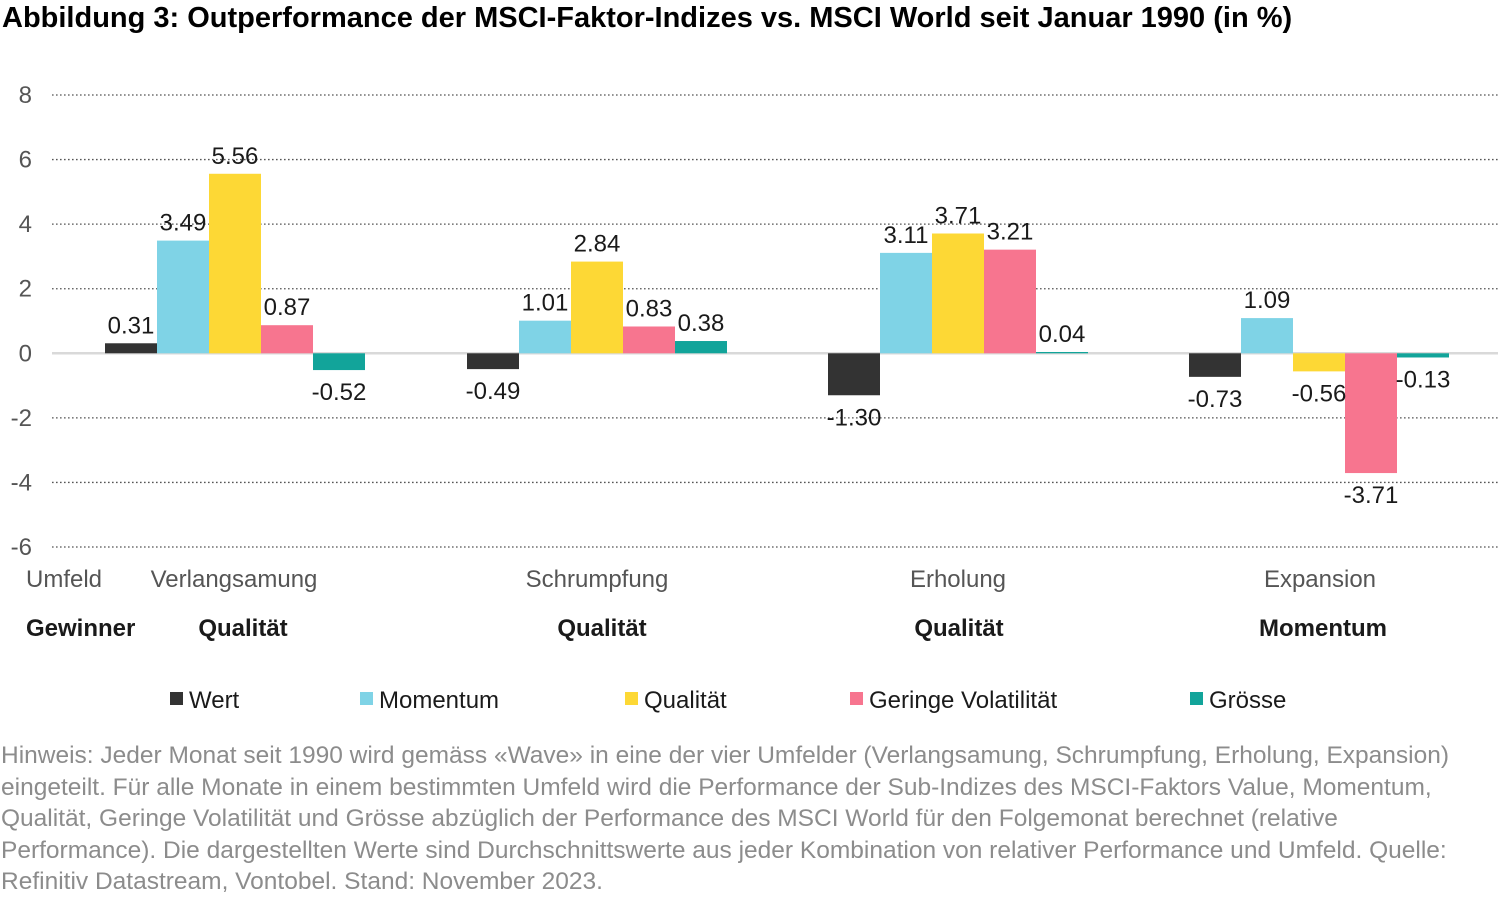 The height and width of the screenshot is (898, 1500). What do you see at coordinates (21, 418) in the screenshot?
I see `y-tick-label: -2` at bounding box center [21, 418].